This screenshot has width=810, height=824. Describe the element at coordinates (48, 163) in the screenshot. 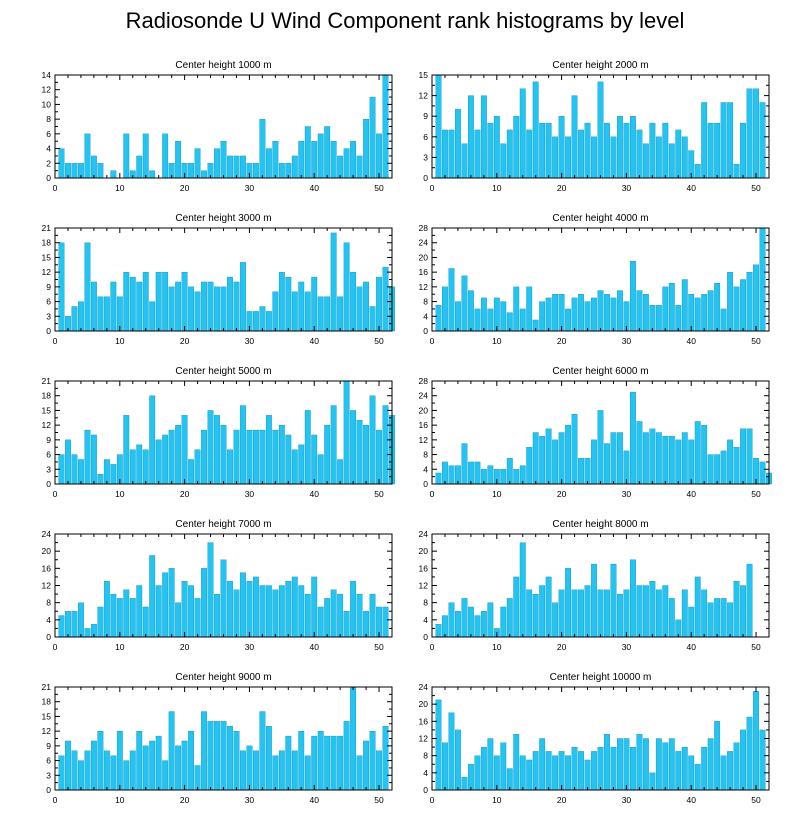

I see `y-tick-label: 2` at that location.